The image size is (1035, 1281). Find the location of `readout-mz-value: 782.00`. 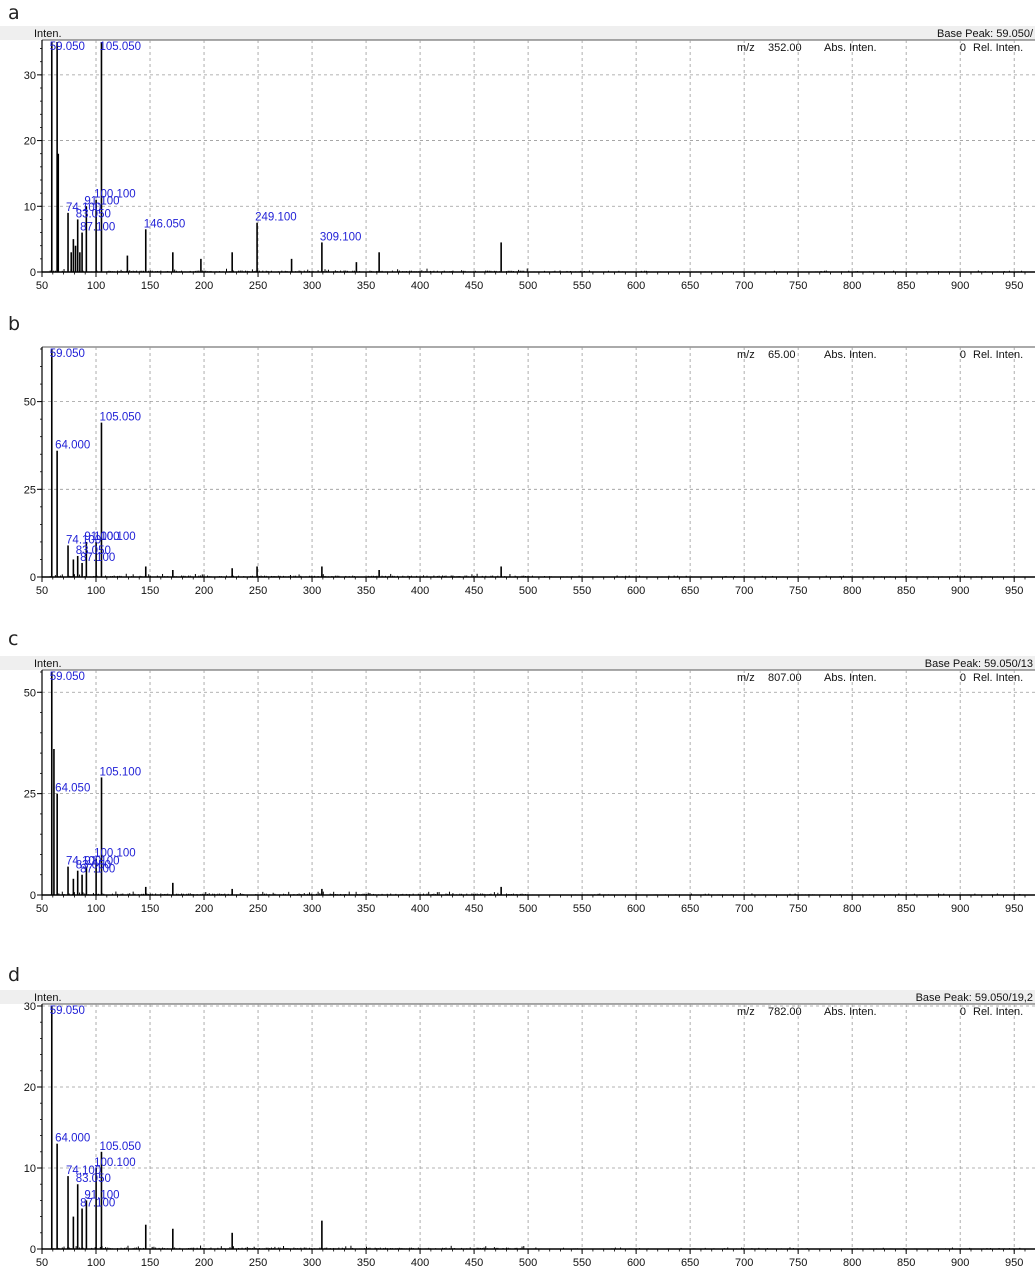

readout-mz-value: 782.00 is located at coordinates (785, 1012).